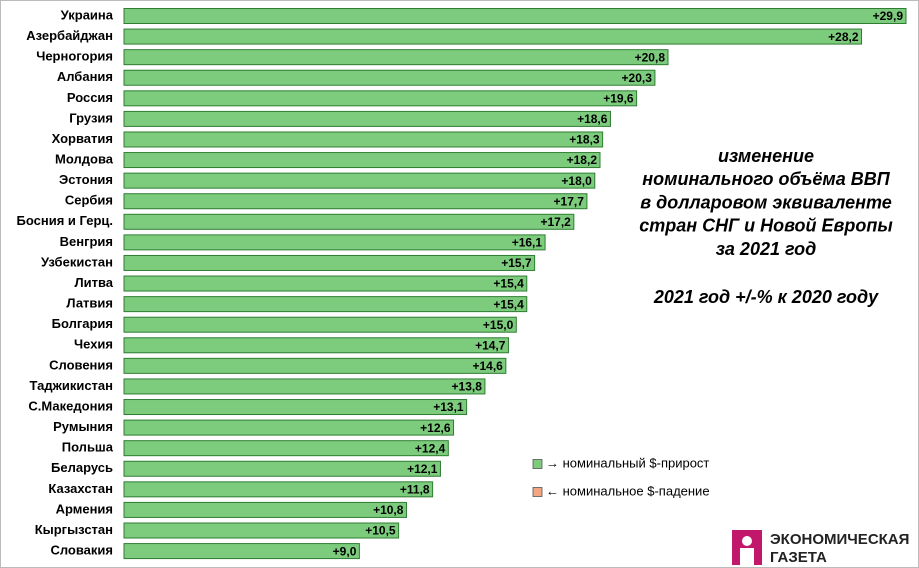 The image size is (919, 568). What do you see at coordinates (576, 181) in the screenshot?
I see `value-label: +18,0` at bounding box center [576, 181].